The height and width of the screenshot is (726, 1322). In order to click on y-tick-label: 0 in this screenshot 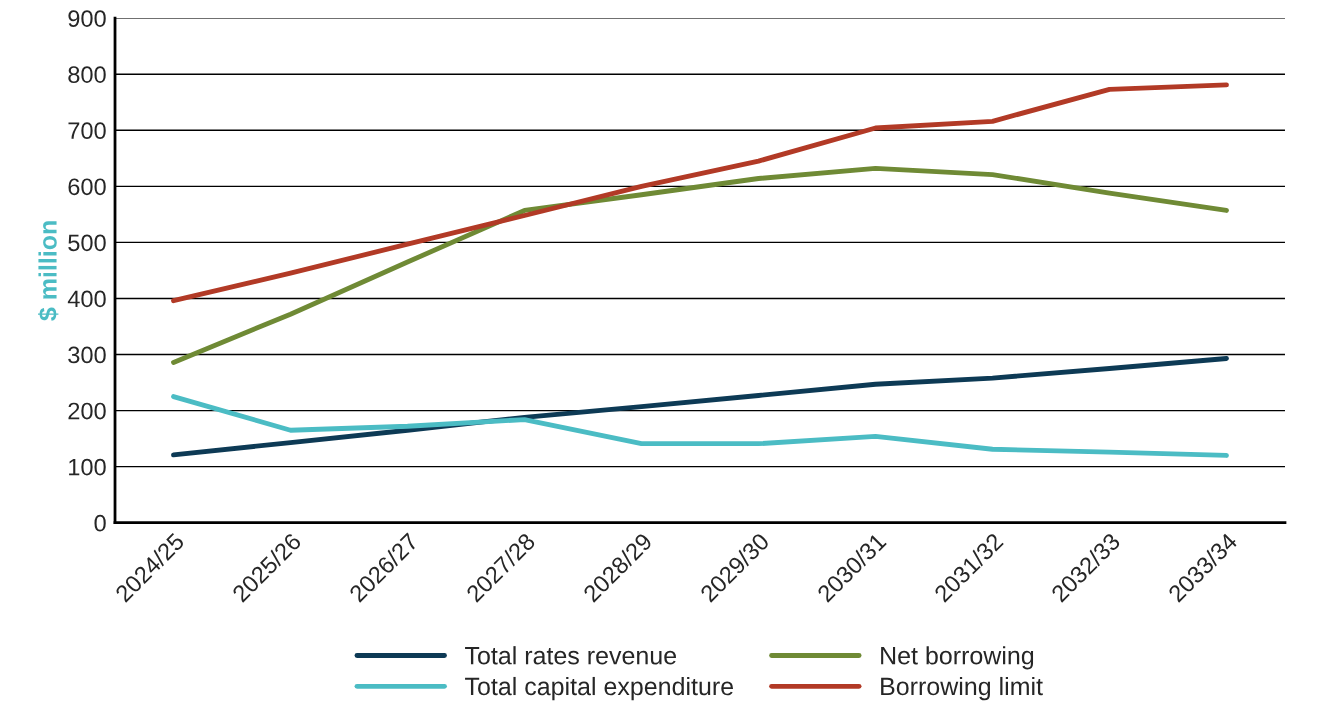, I will do `click(100, 523)`.